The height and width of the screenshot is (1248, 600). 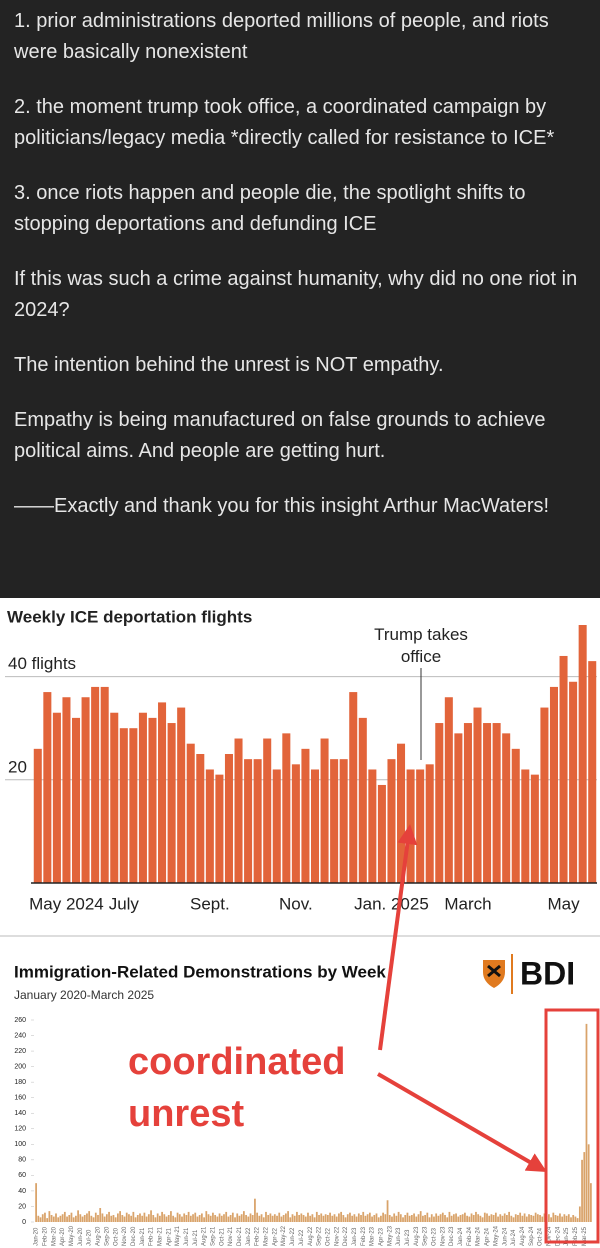 I want to click on x-tick-label: Oct-24, so click(x=541, y=1236).